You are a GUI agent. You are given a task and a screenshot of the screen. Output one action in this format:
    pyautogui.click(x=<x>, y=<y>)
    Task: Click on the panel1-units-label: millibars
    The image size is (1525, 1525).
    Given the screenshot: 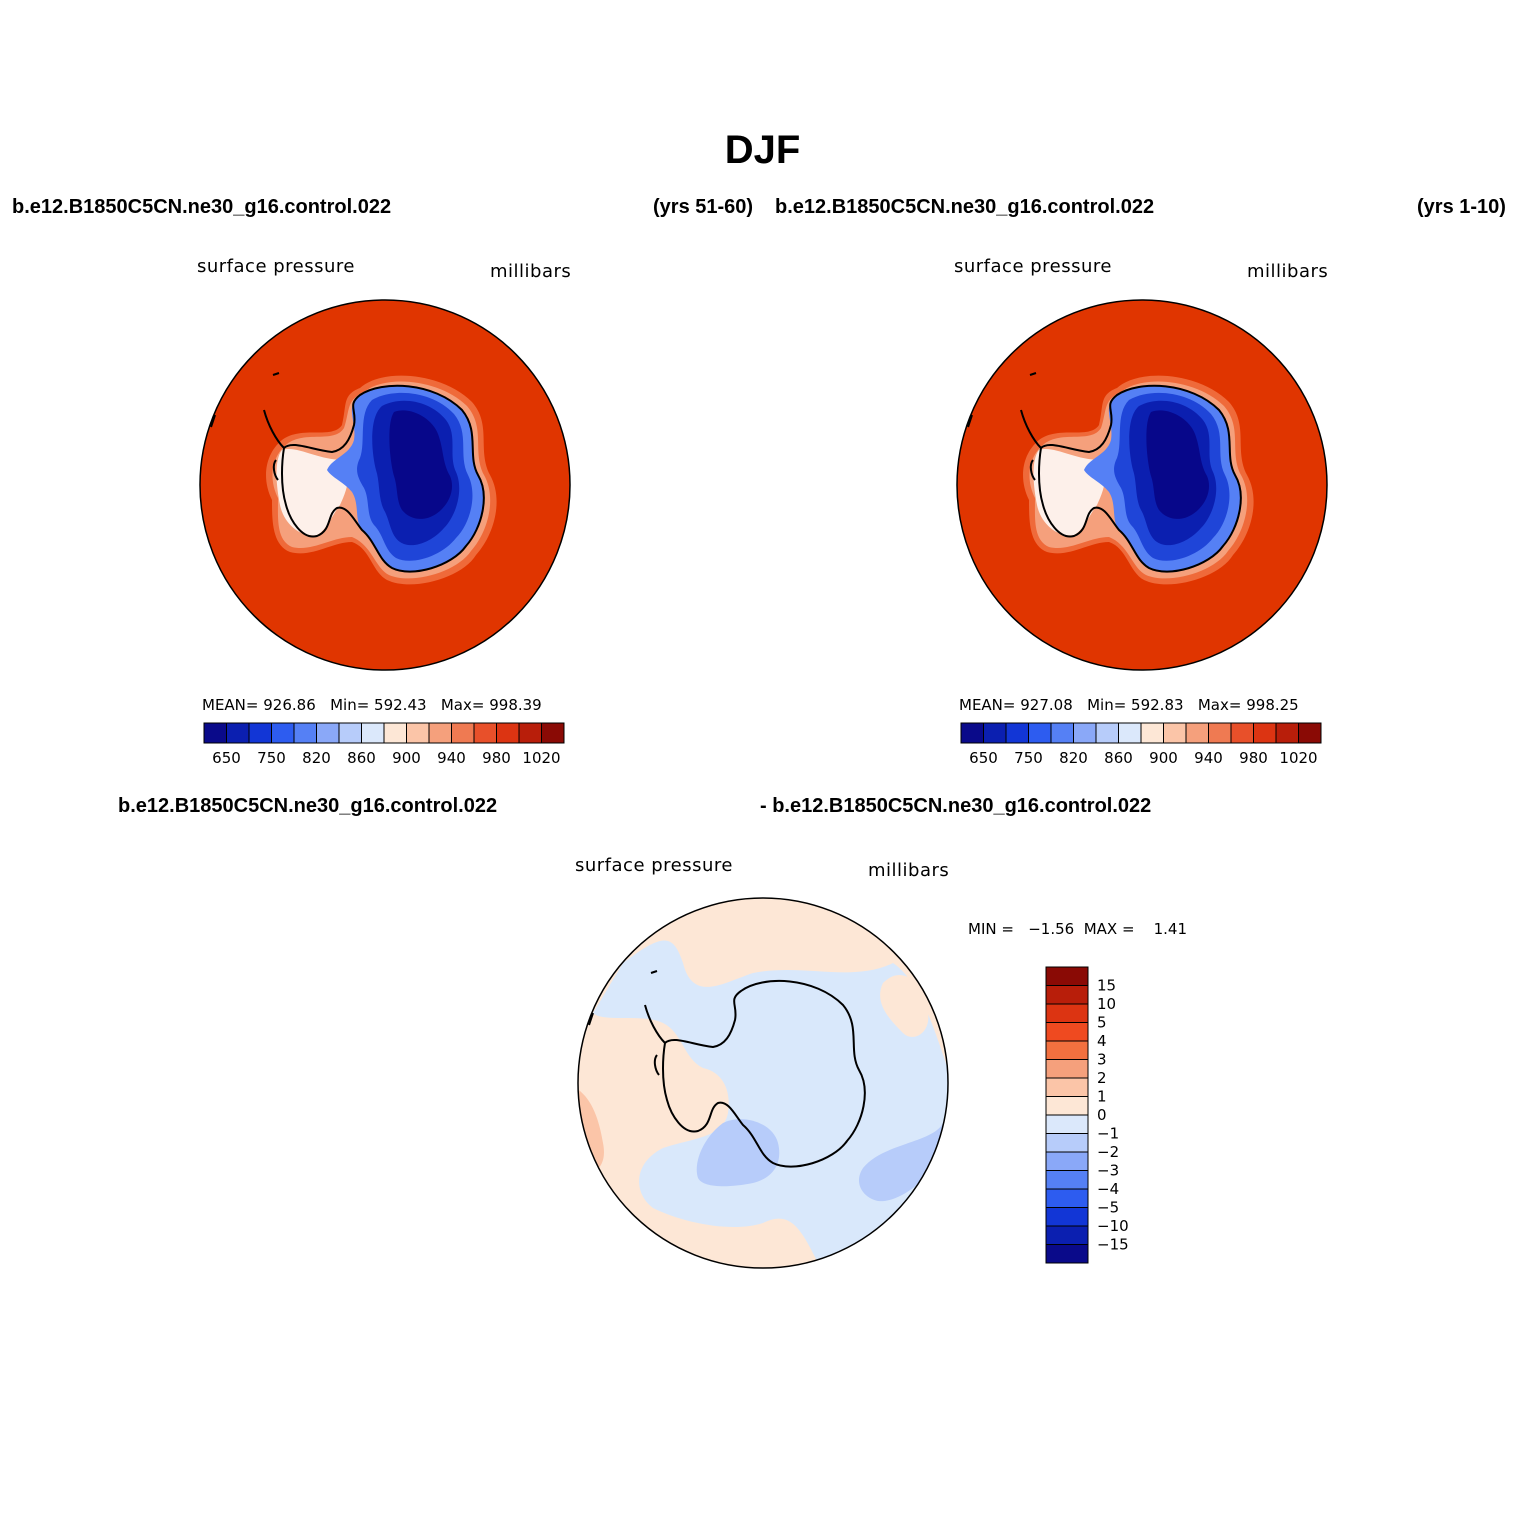 What is the action you would take?
    pyautogui.click(x=531, y=271)
    